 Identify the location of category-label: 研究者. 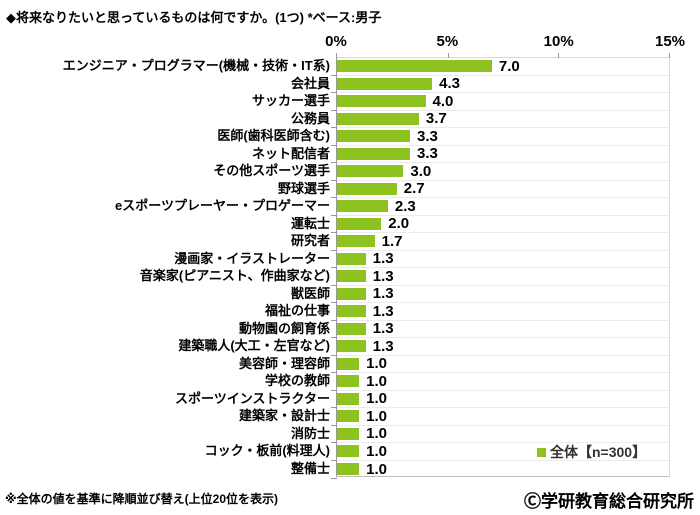
(310, 240).